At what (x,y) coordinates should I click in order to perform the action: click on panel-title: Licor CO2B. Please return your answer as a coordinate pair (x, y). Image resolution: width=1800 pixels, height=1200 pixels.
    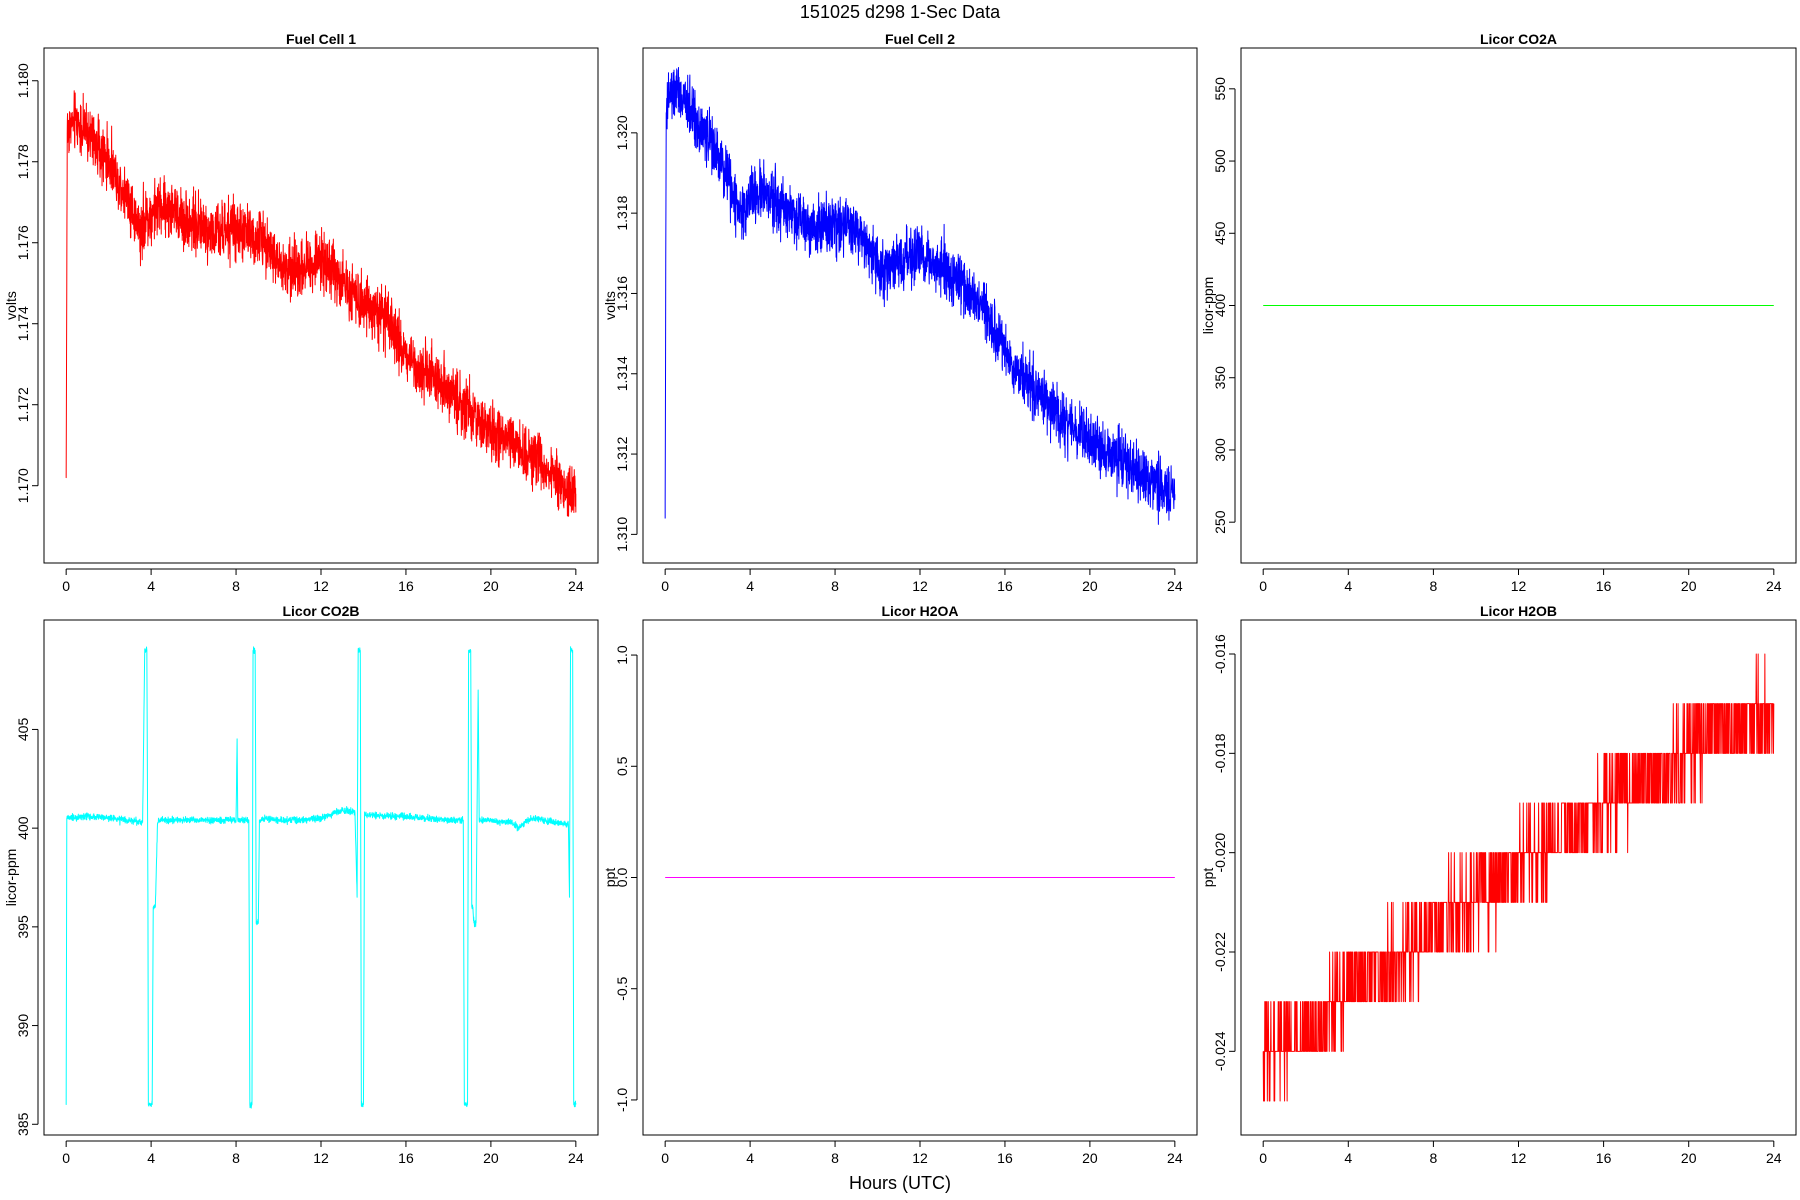
    Looking at the image, I should click on (320, 611).